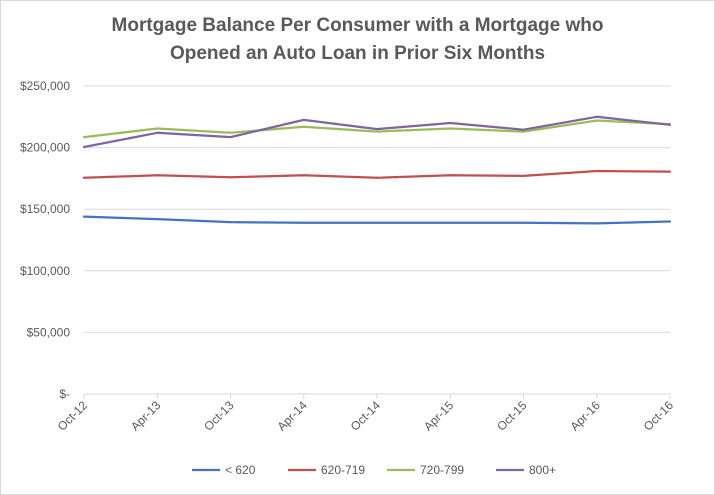  What do you see at coordinates (219, 416) in the screenshot?
I see `x-tick-label: Oct-13` at bounding box center [219, 416].